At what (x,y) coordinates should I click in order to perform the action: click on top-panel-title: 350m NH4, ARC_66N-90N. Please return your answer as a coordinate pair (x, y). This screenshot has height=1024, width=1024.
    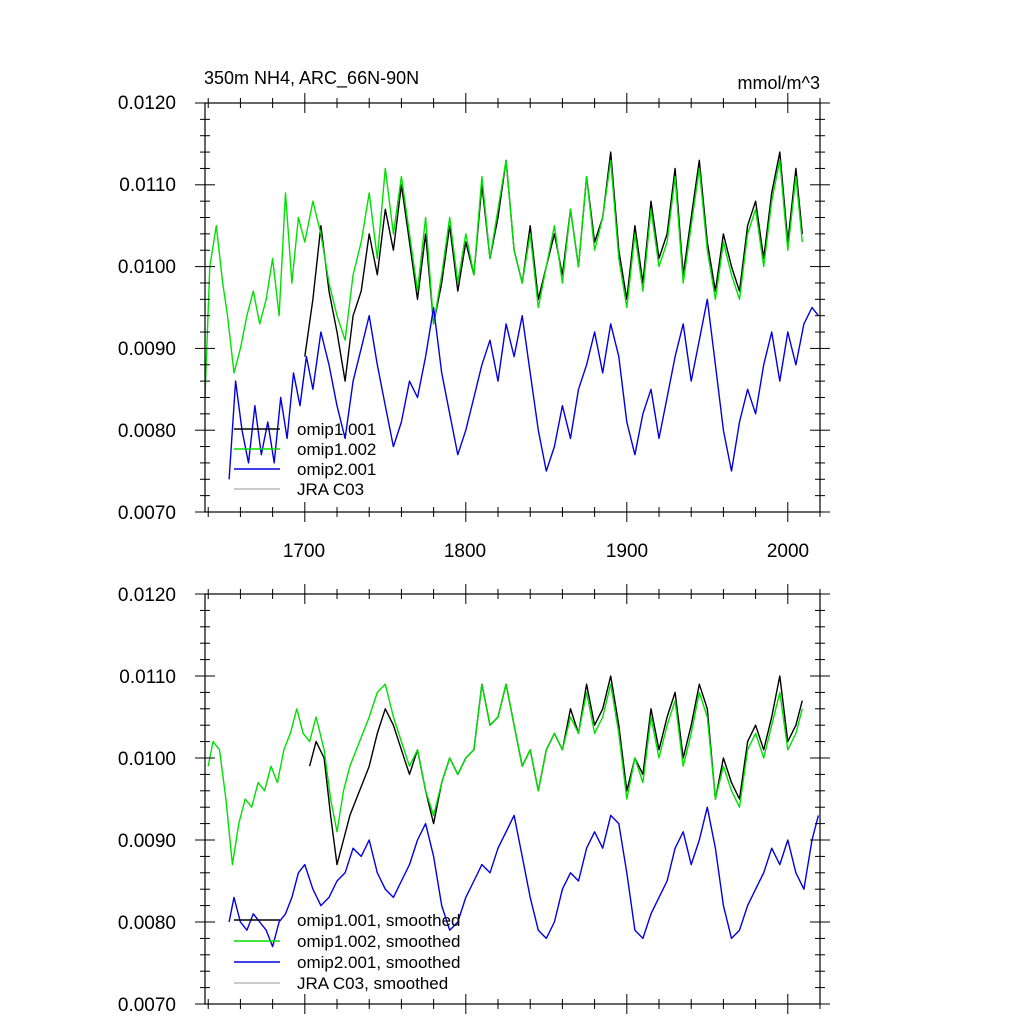
    Looking at the image, I should click on (311, 78).